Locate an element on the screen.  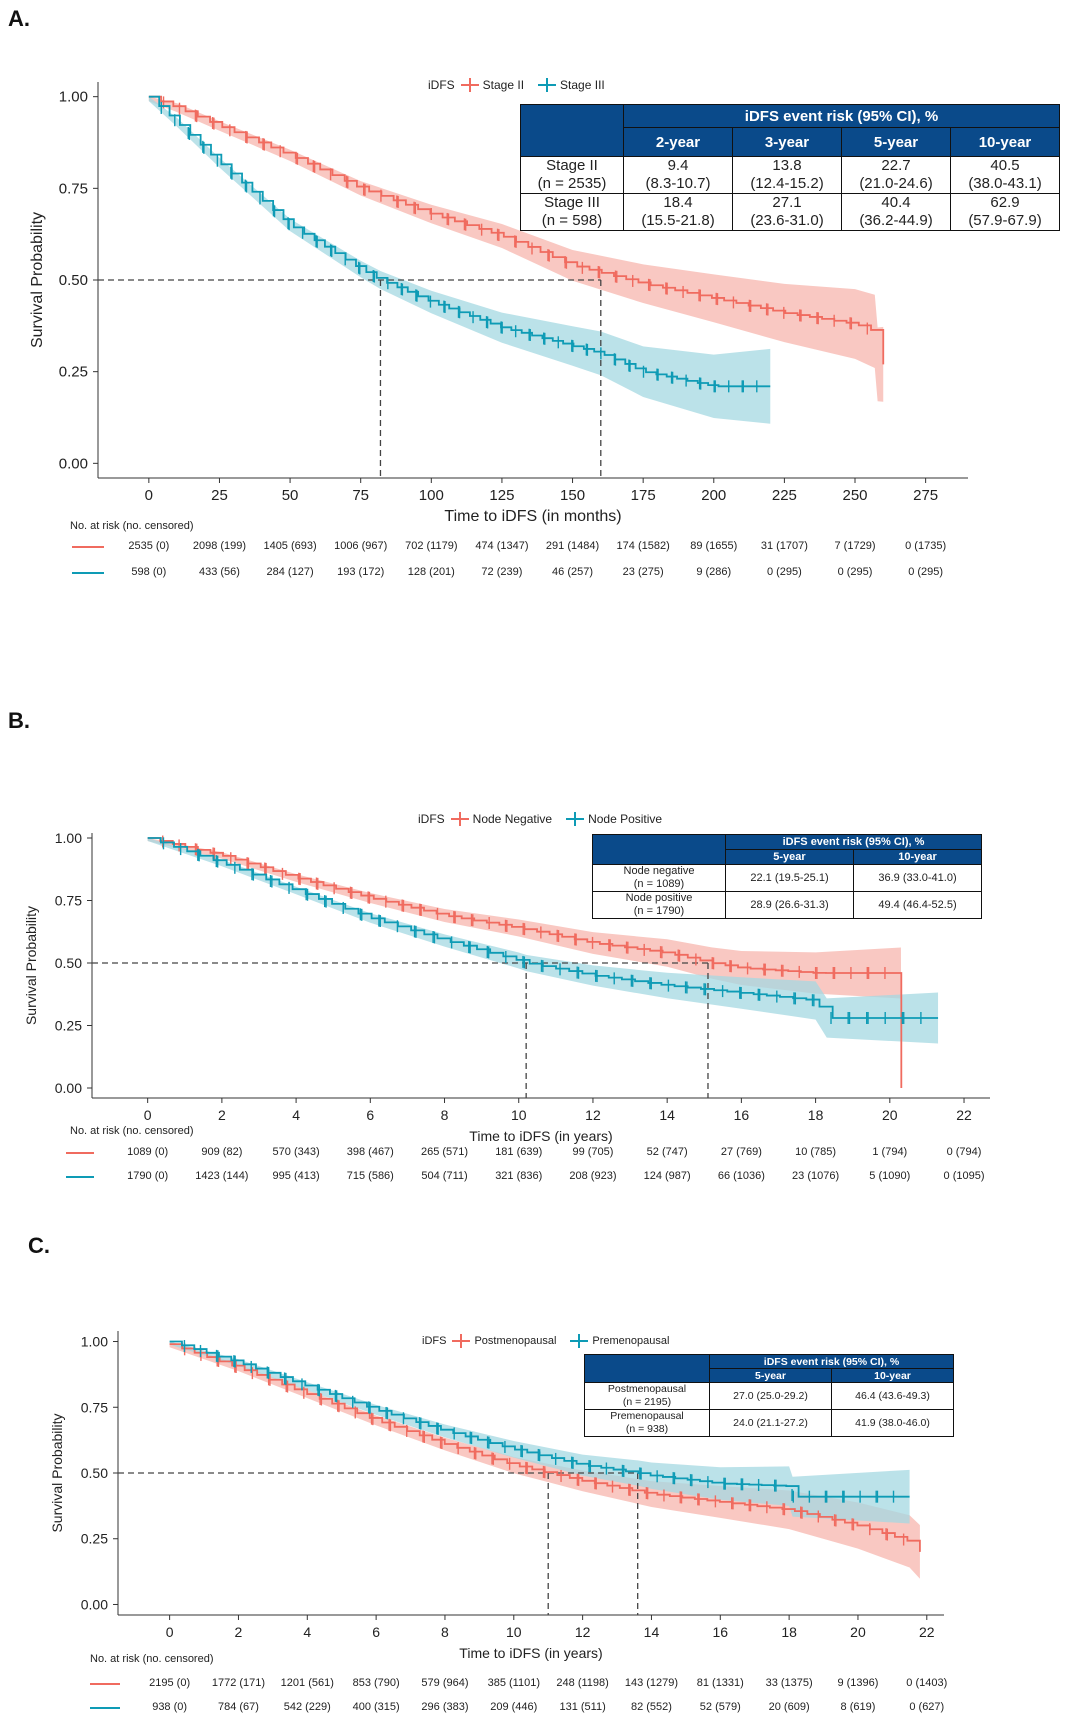
y-tick-label: 0.75 is located at coordinates (68, 901).